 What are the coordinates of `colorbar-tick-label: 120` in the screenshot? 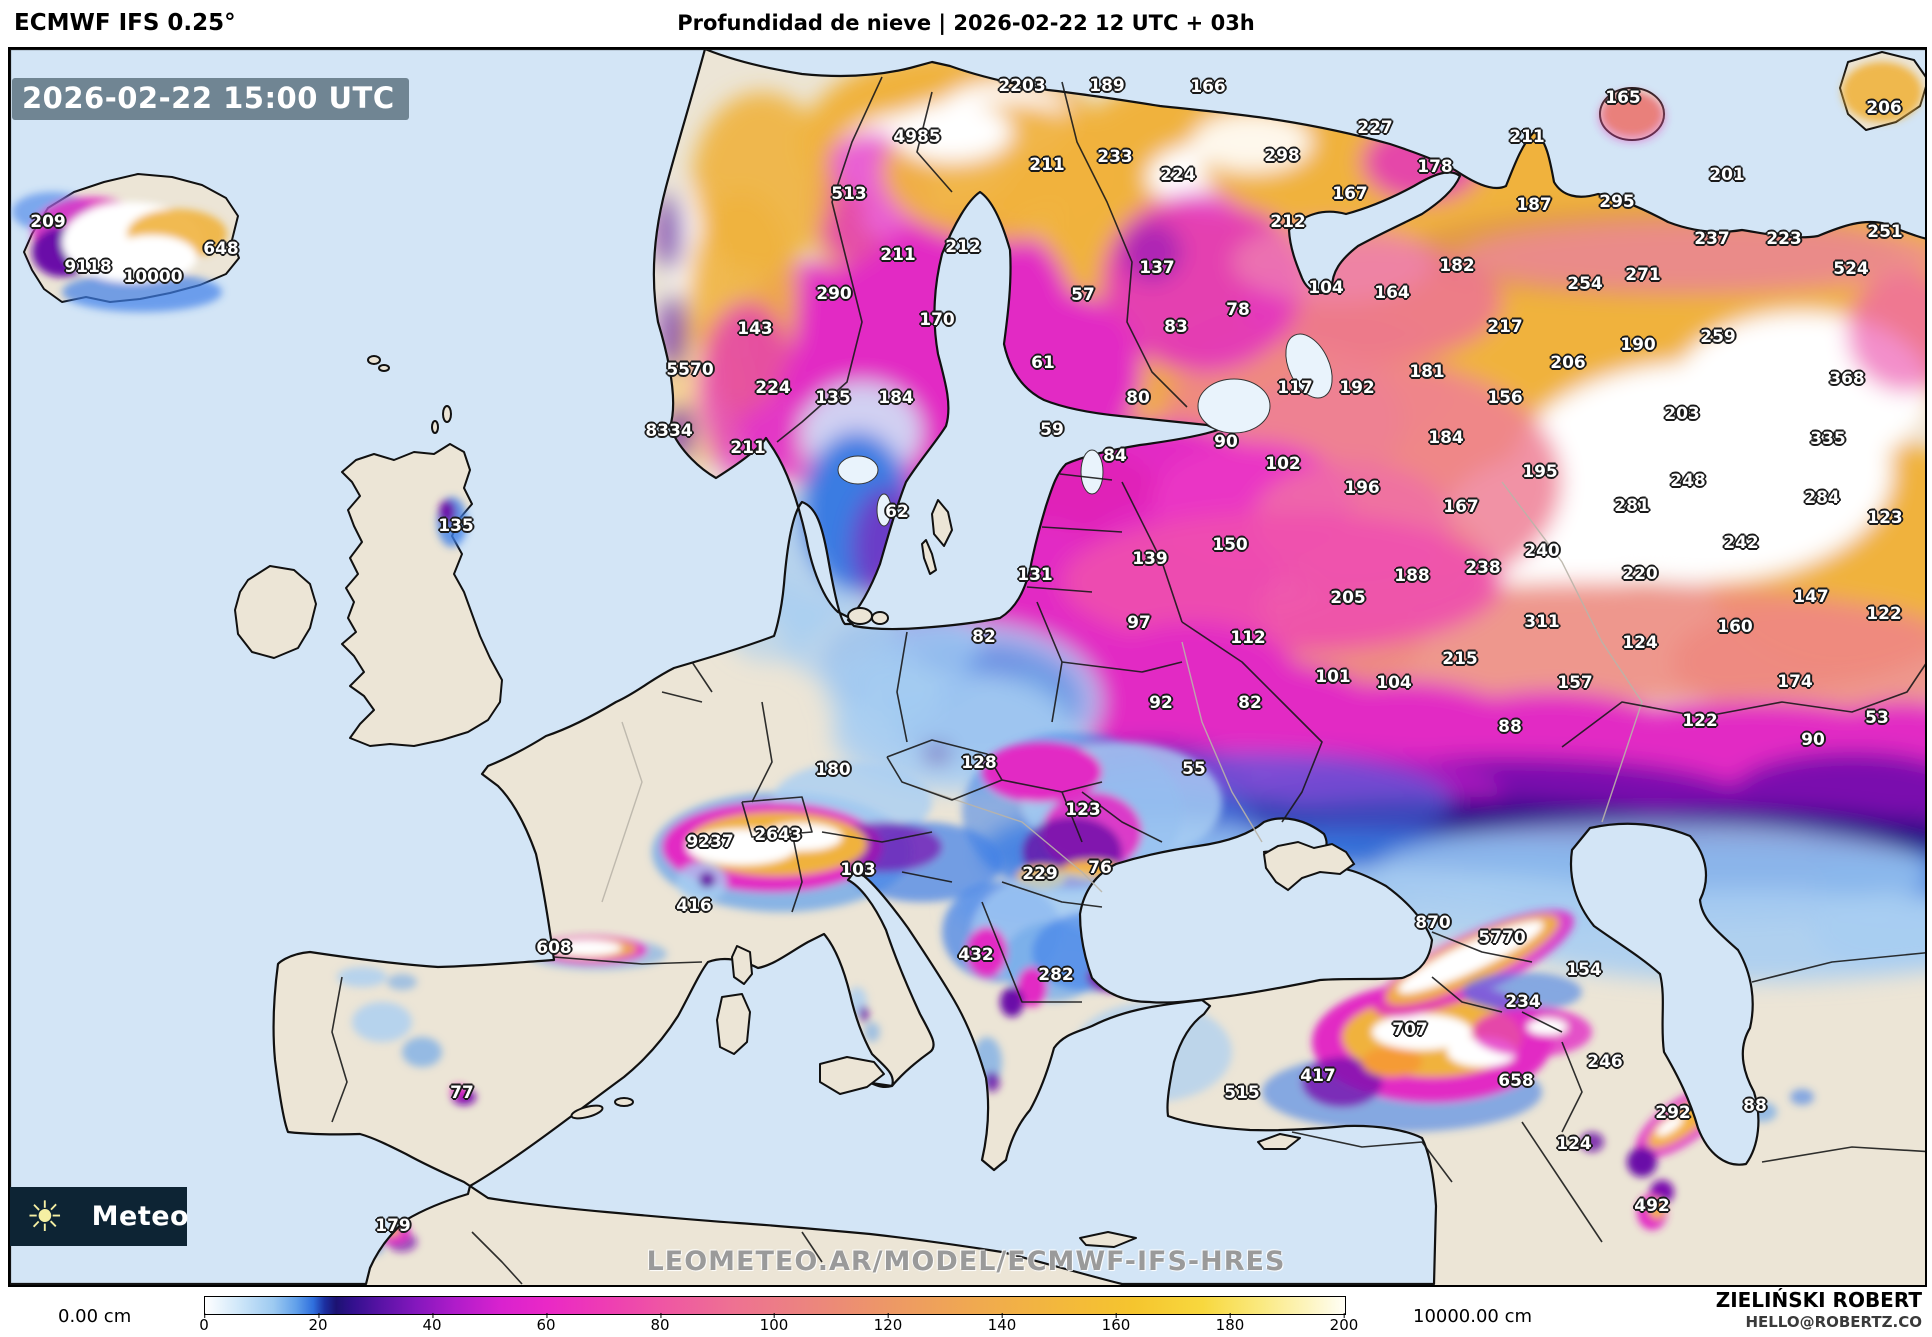 It's located at (888, 1323).